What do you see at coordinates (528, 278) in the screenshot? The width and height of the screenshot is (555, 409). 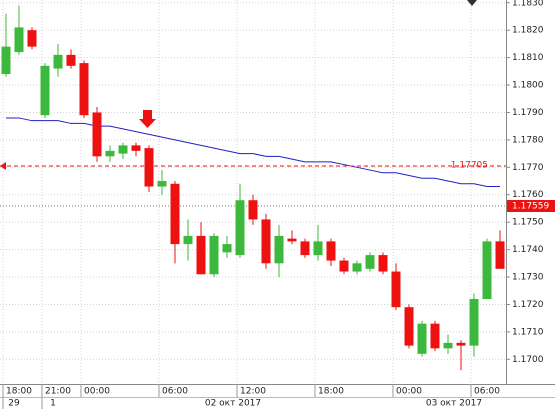 I see `y-tick-label: 1.1730` at bounding box center [528, 278].